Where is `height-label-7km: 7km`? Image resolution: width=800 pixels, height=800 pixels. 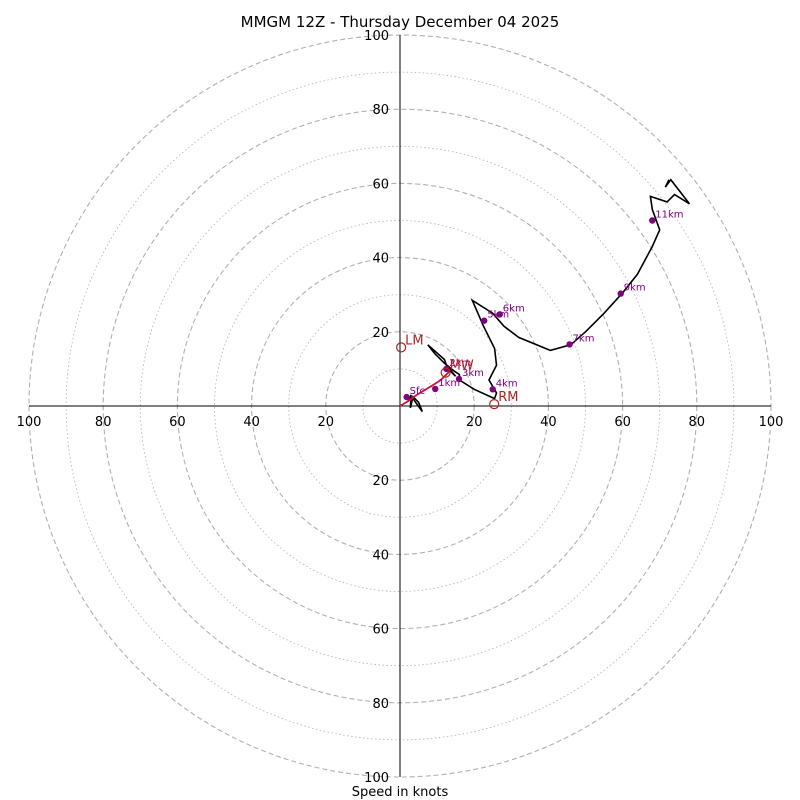
height-label-7km: 7km is located at coordinates (584, 338).